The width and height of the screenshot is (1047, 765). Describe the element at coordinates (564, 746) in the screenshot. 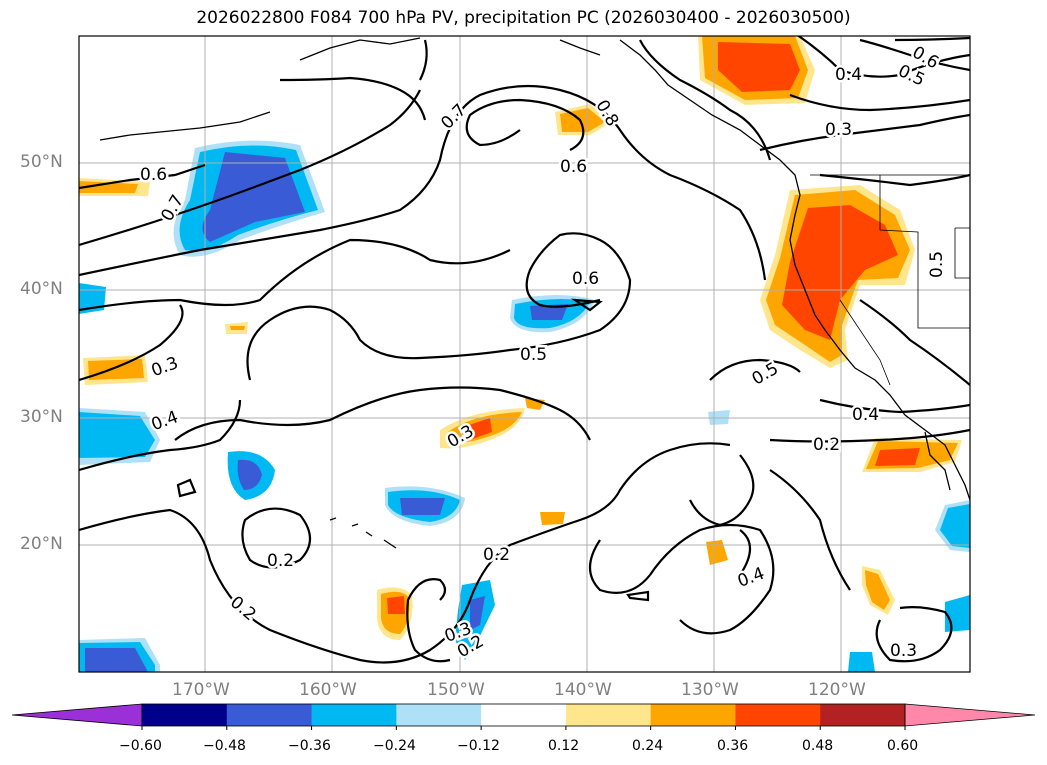

I see `colorbar-tick-label: 0.12` at that location.